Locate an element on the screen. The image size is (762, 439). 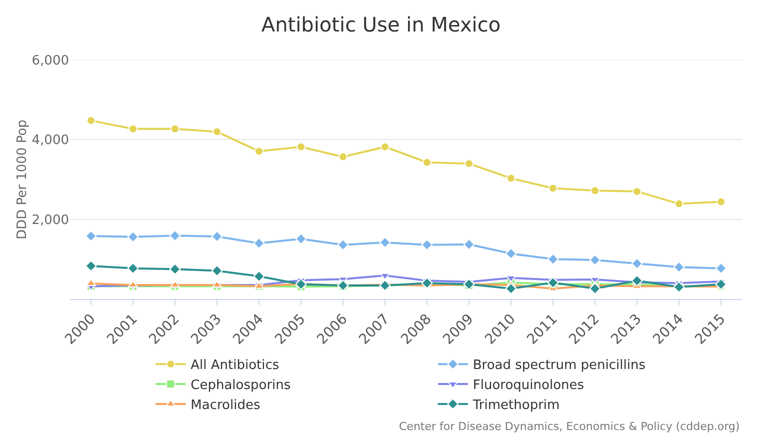
chart-title: Antibiotic Use in Mexico is located at coordinates (381, 24).